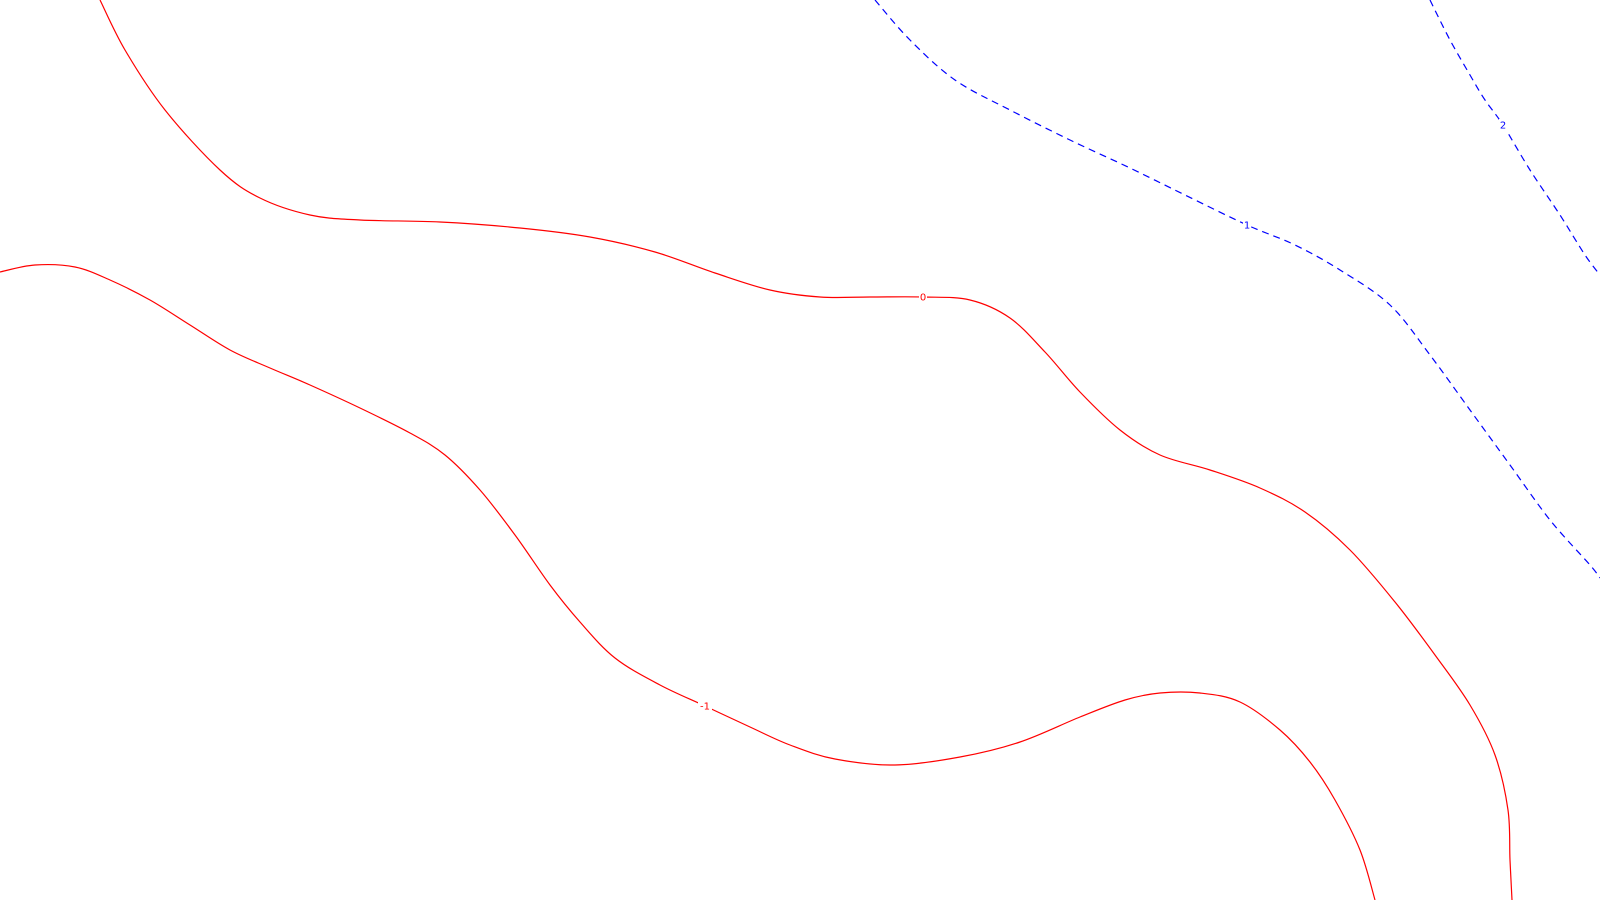  I want to click on contour-label: 0, so click(923, 298).